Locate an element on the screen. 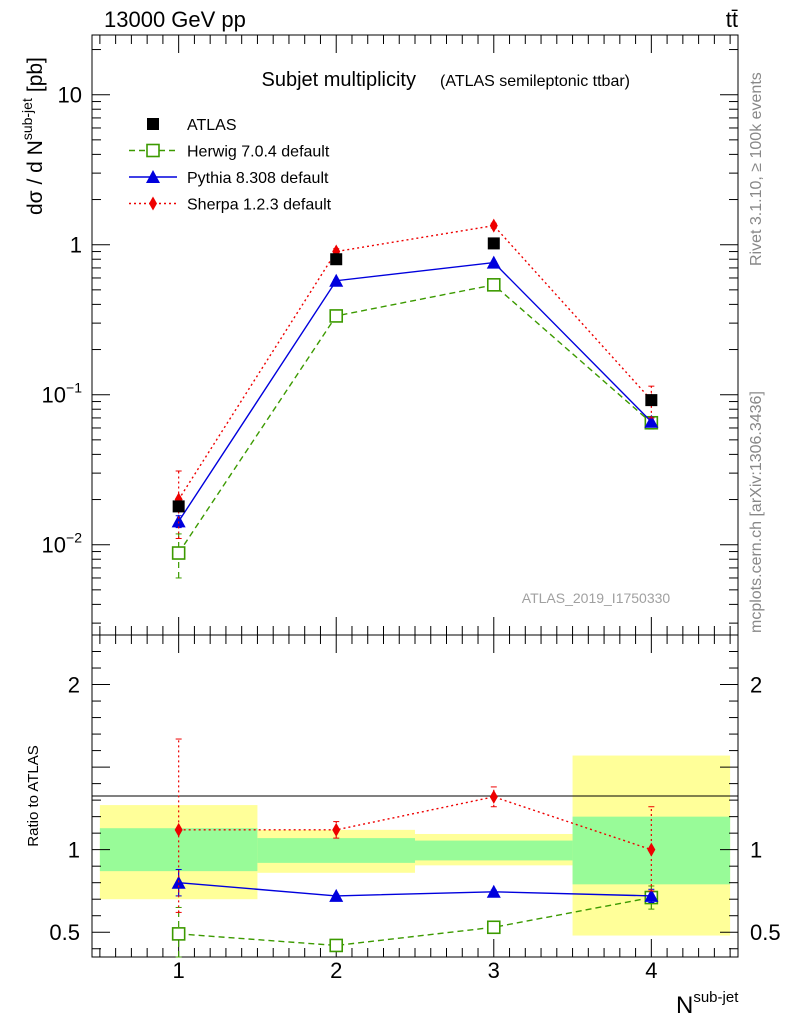  legend-item: Herwig 7.0.4 default is located at coordinates (229, 152).